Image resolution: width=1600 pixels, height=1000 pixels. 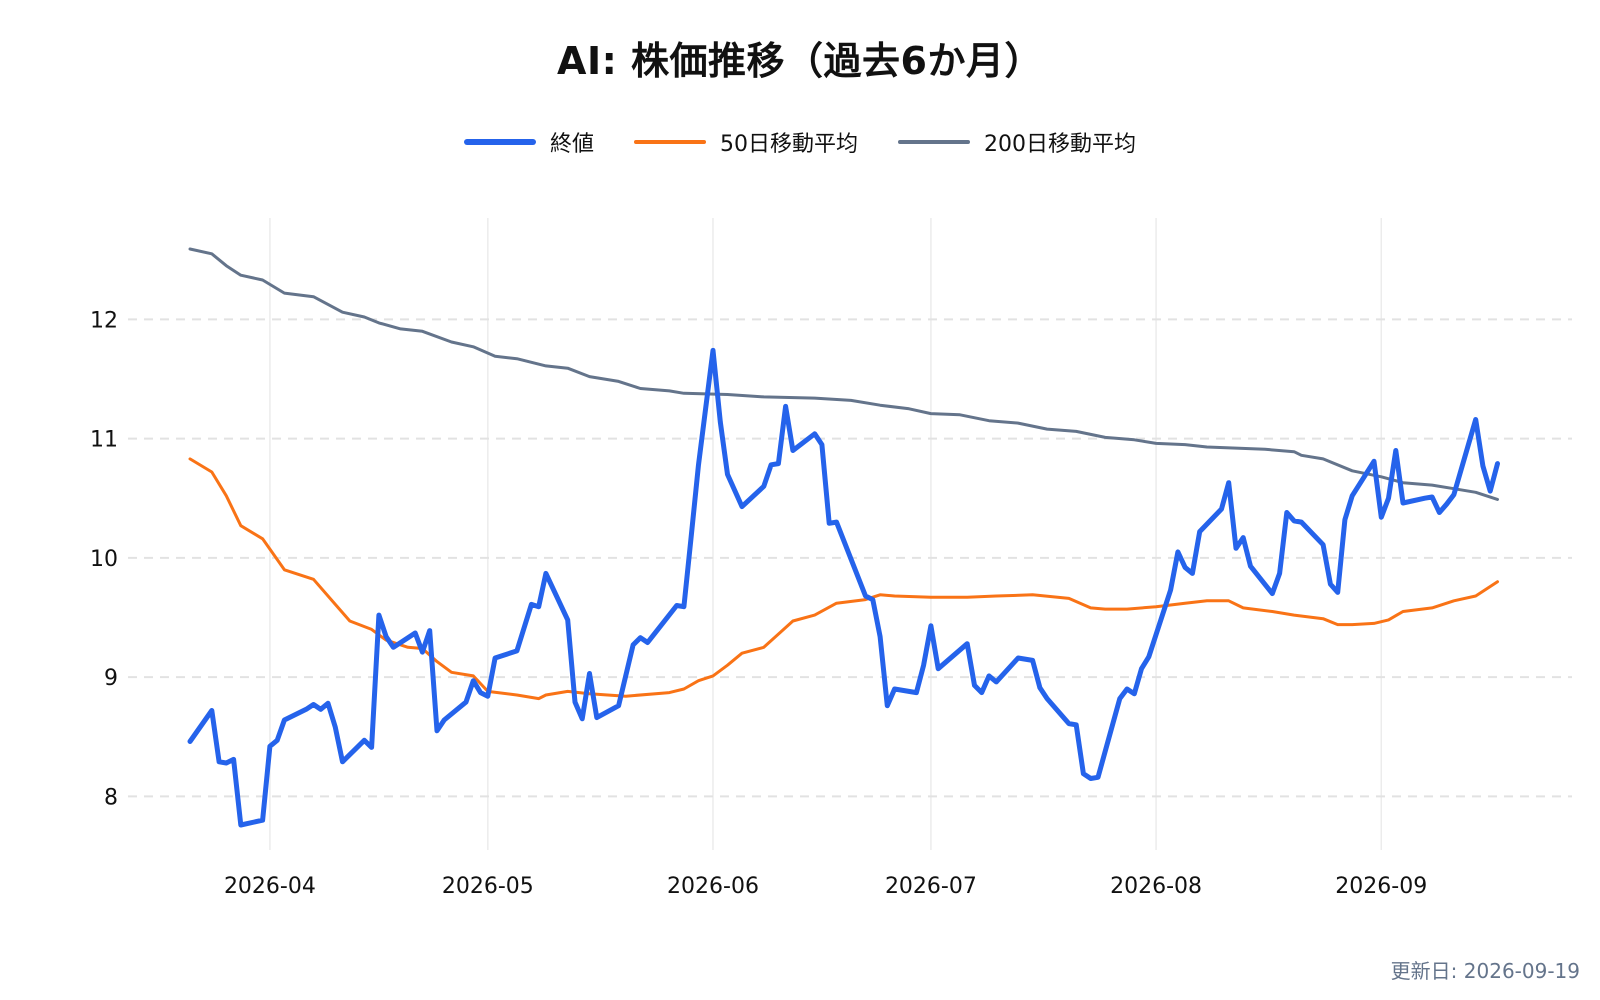 What do you see at coordinates (789, 144) in the screenshot?
I see `legend-label-ma50: 50日移動平均` at bounding box center [789, 144].